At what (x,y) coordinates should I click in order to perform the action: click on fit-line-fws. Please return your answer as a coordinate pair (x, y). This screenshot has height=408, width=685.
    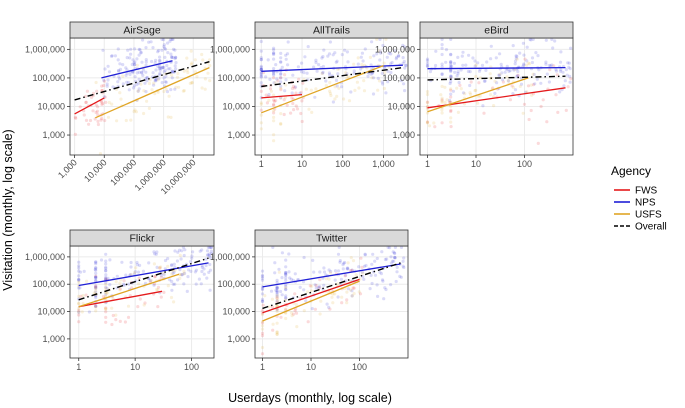
    Looking at the image, I should click on (282, 96).